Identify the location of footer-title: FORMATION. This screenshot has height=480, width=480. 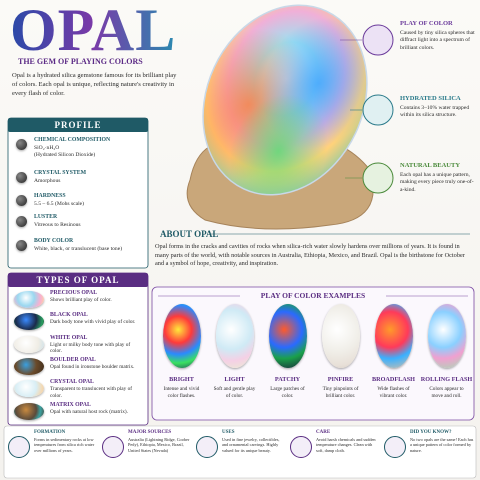
(50, 432).